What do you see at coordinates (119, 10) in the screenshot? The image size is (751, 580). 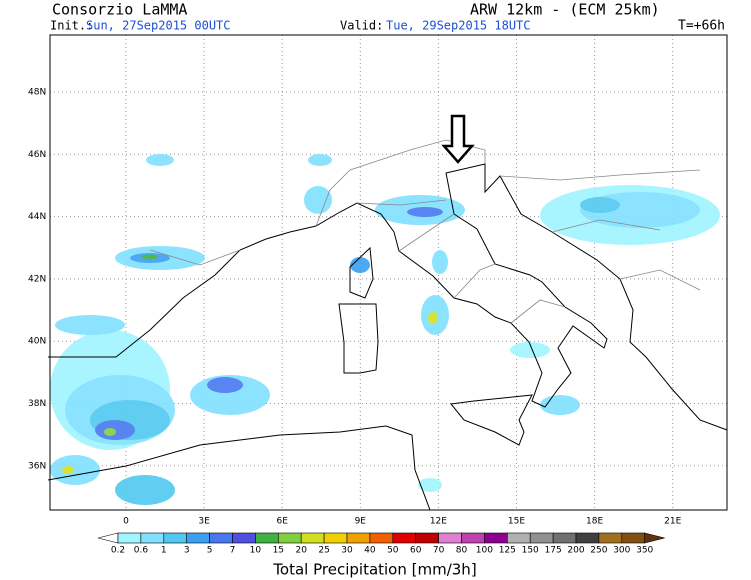 I see `title: Consorzio LaMMA` at bounding box center [119, 10].